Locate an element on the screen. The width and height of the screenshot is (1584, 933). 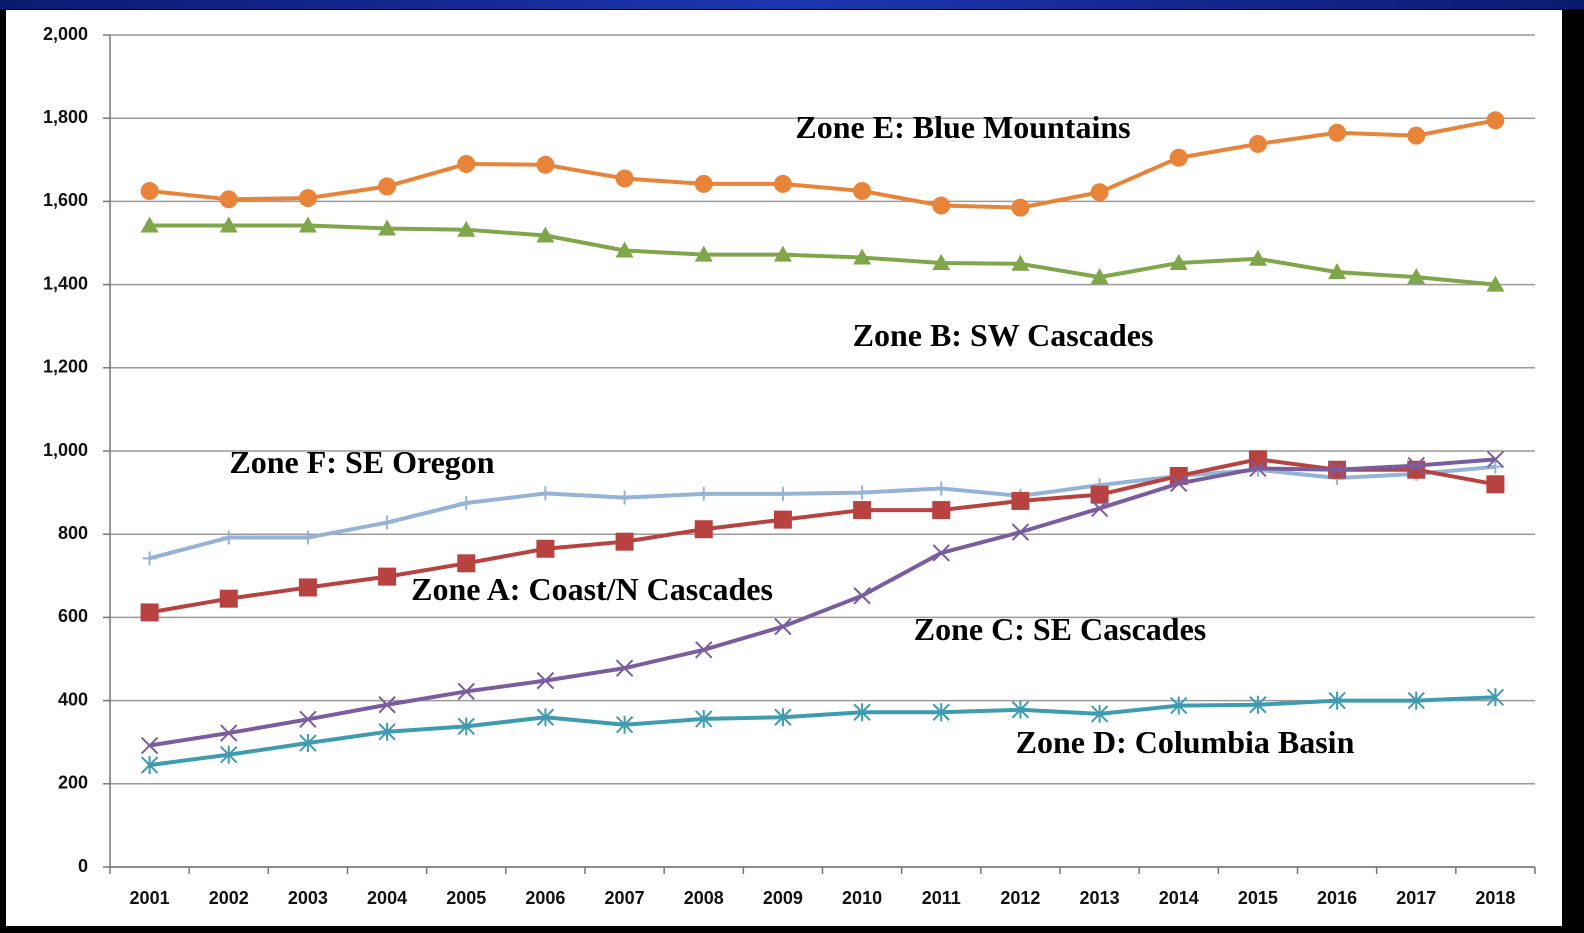
series-label: Zone B: SW Cascades is located at coordinates (1003, 335).